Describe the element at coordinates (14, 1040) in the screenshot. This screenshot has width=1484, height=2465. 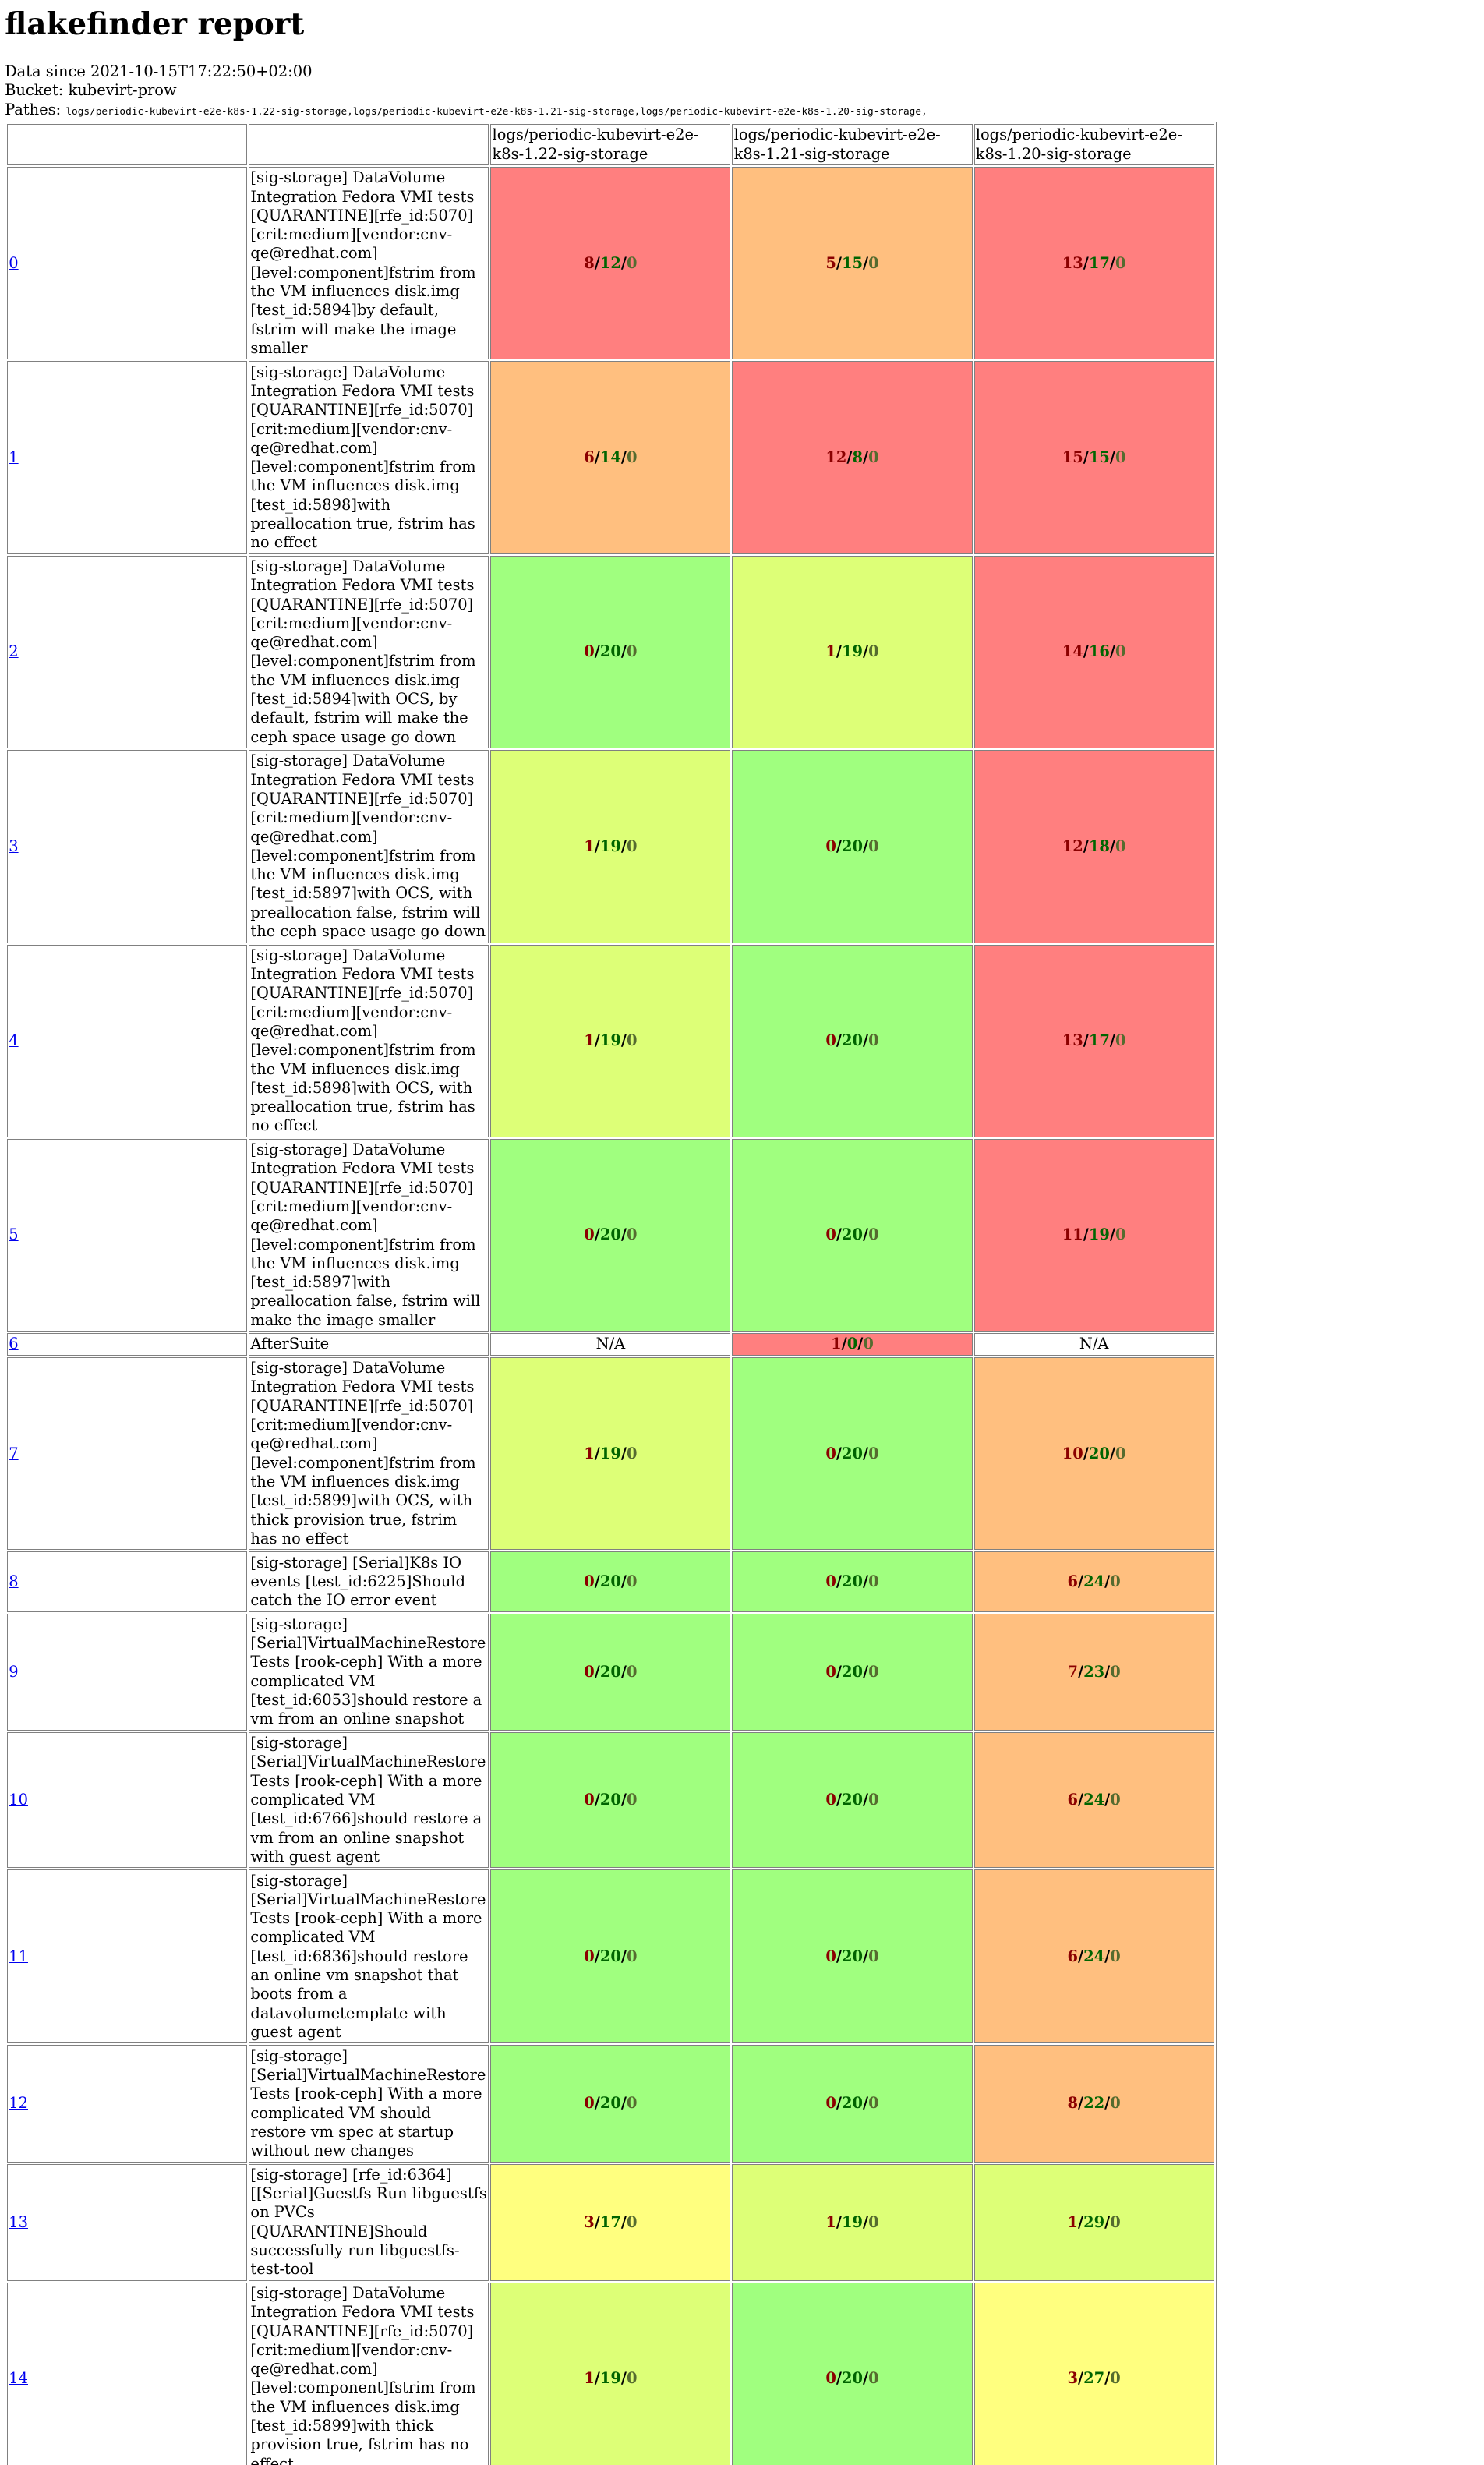
I see `row-index-link: 4` at that location.